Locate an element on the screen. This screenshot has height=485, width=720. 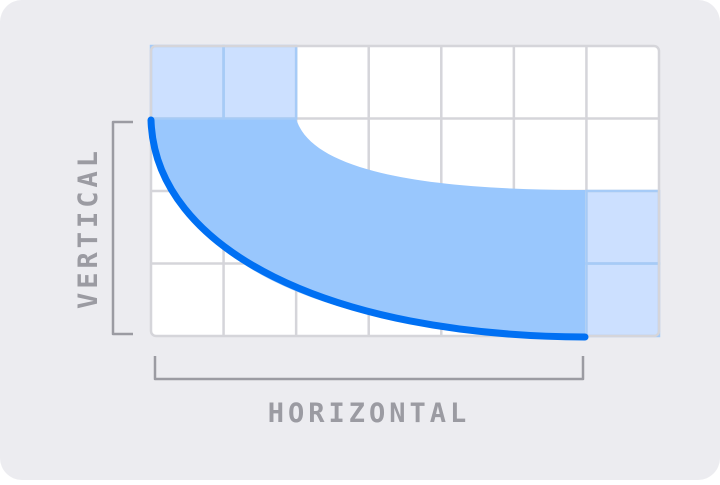
horizontal-bracket is located at coordinates (369, 368).